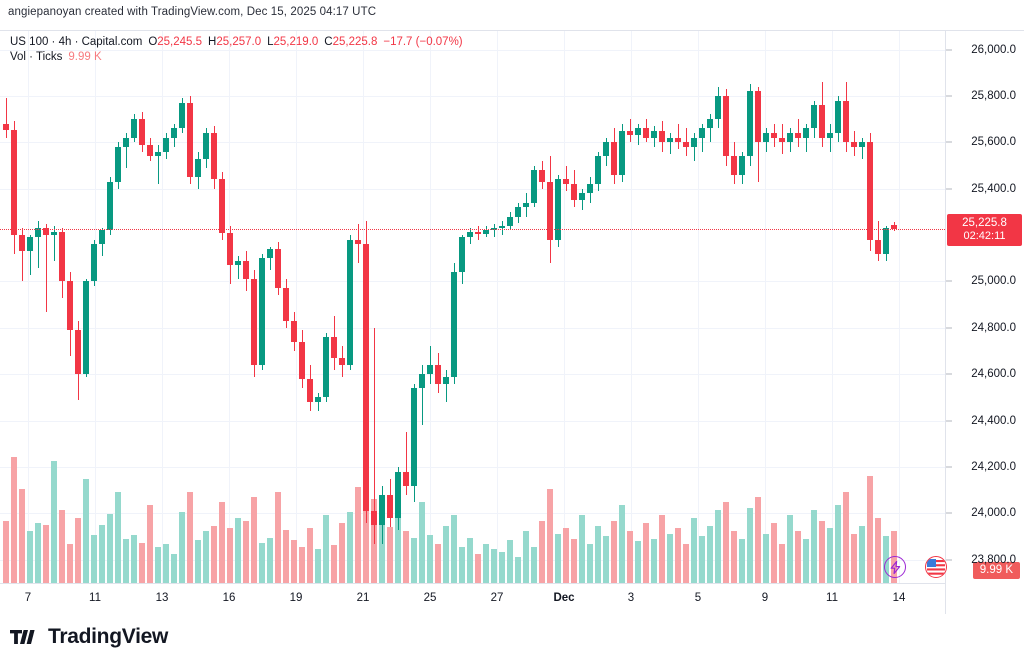  Describe the element at coordinates (936, 567) in the screenshot. I see `us-flag-icon` at that location.